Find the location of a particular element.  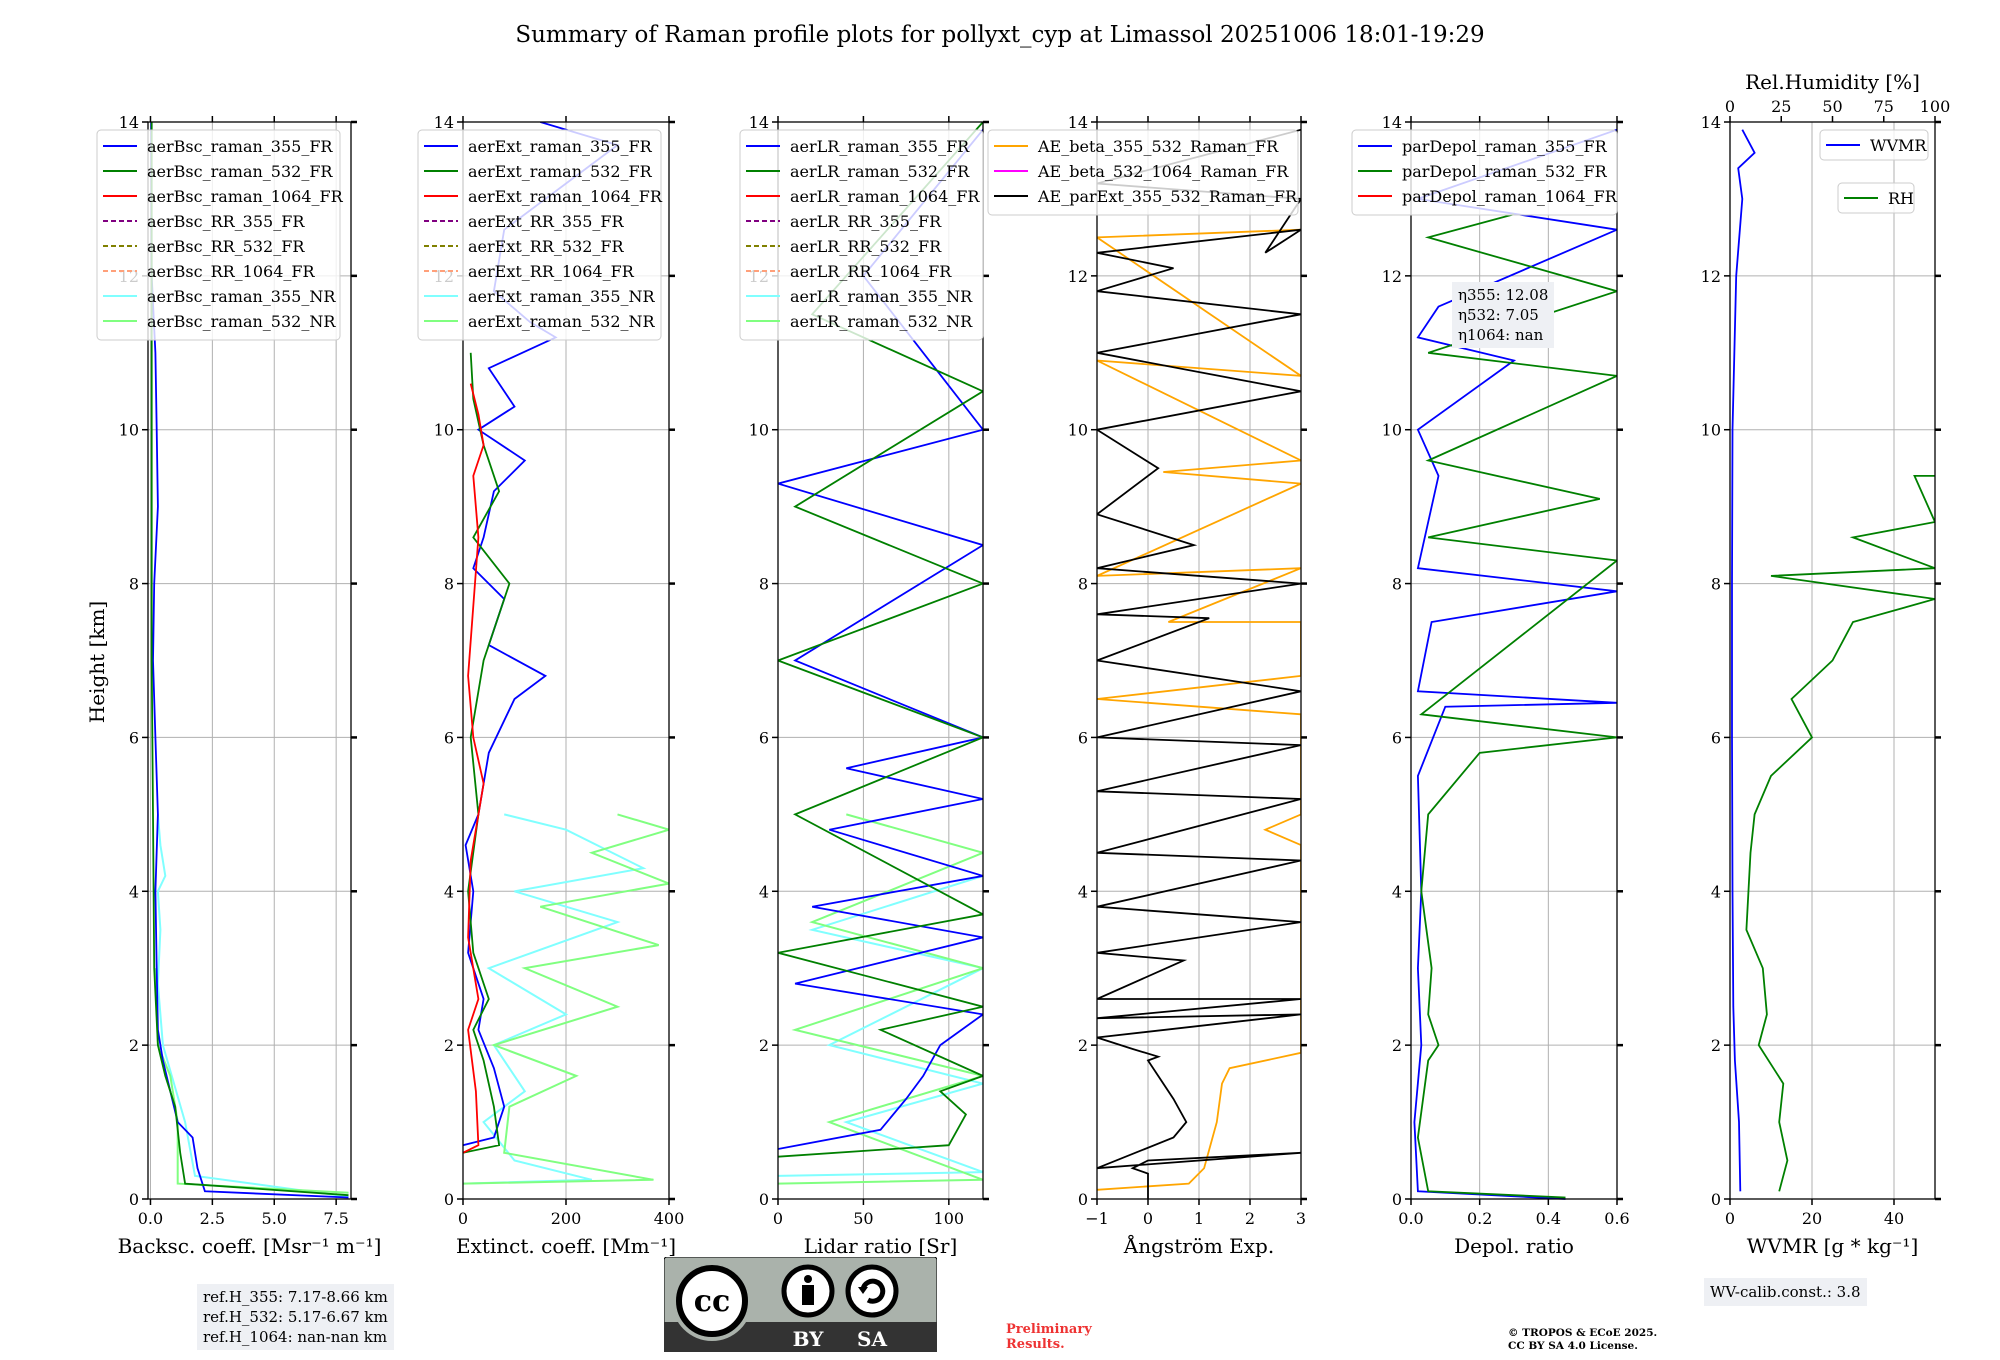

legend-entry: parDepol_raman_355_FR is located at coordinates (1505, 146).